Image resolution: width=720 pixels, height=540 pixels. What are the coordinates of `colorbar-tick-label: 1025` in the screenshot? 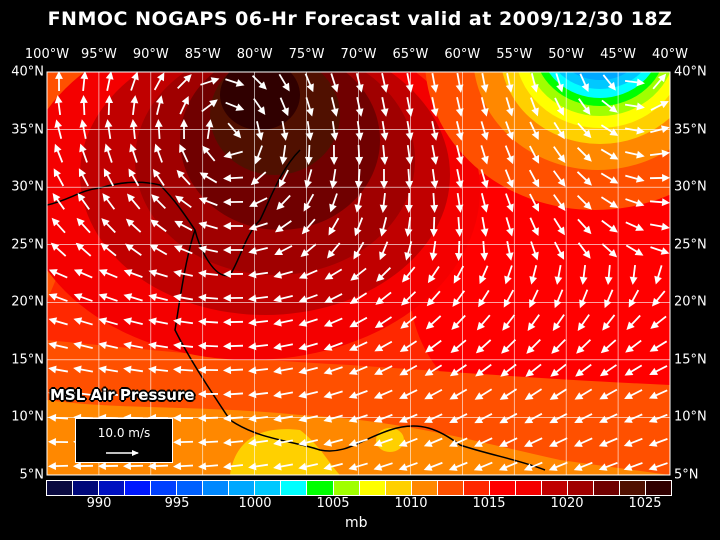 It's located at (645, 503).